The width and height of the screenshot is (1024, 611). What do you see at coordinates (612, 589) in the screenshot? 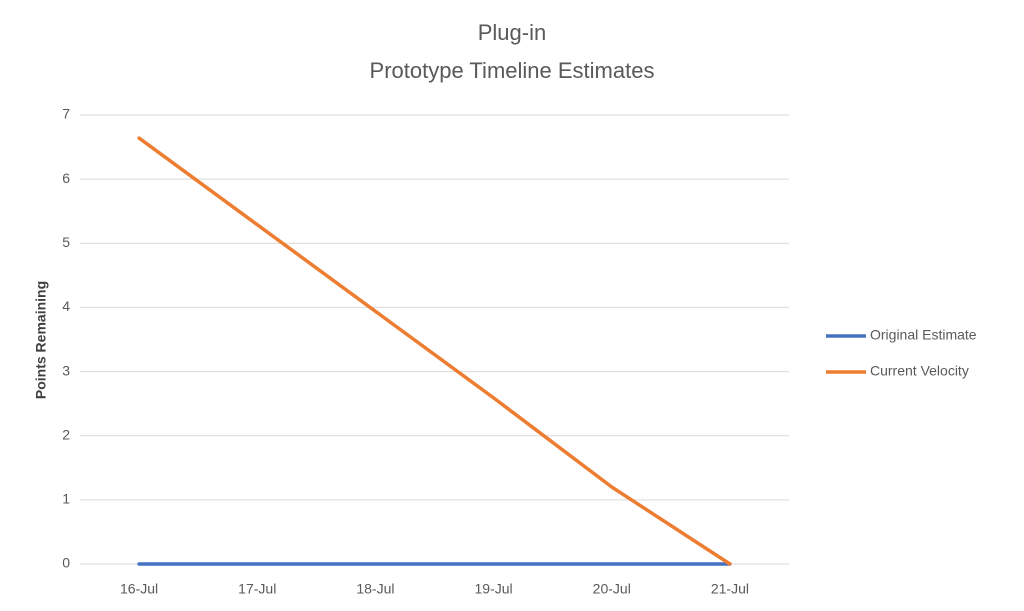
I see `x-tick-label: 20-Jul` at bounding box center [612, 589].